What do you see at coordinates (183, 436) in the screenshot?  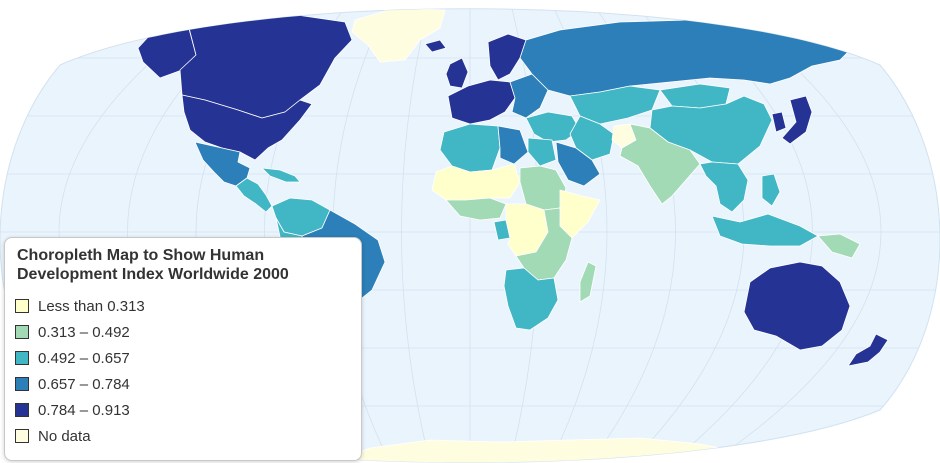 I see `legend-item-nodata: No data` at bounding box center [183, 436].